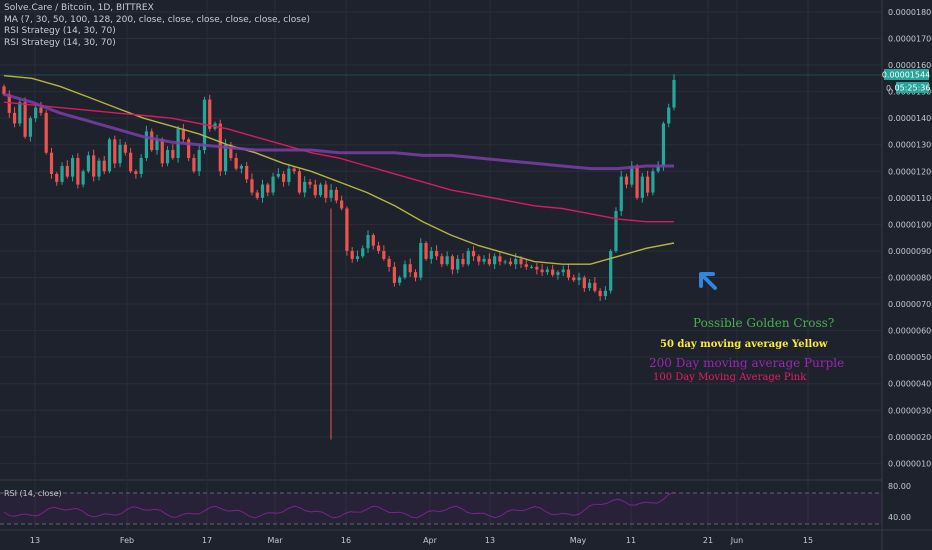 This screenshot has height=550, width=932. What do you see at coordinates (899, 486) in the screenshot?
I see `rsi-level-80: 80.00` at bounding box center [899, 486].